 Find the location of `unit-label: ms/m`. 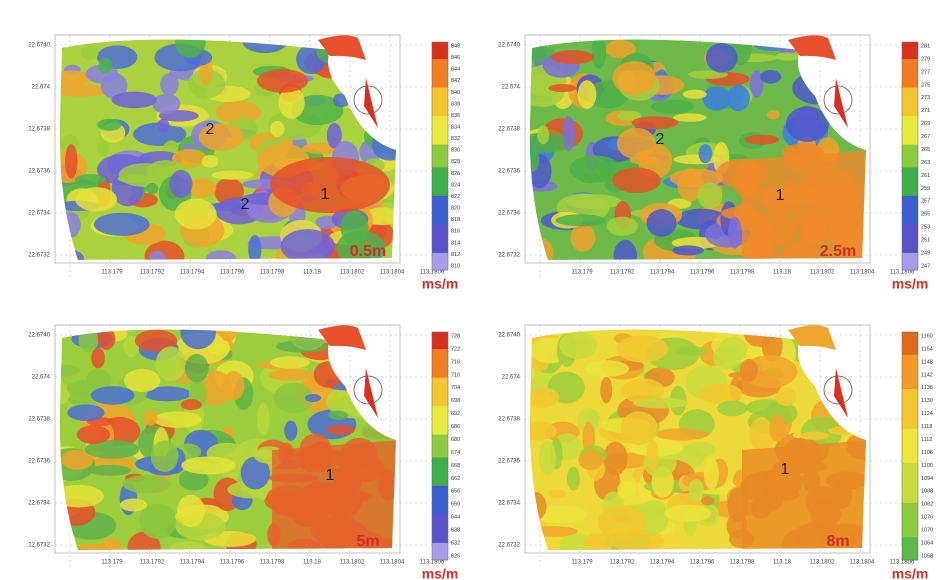

unit-label: ms/m is located at coordinates (910, 284).